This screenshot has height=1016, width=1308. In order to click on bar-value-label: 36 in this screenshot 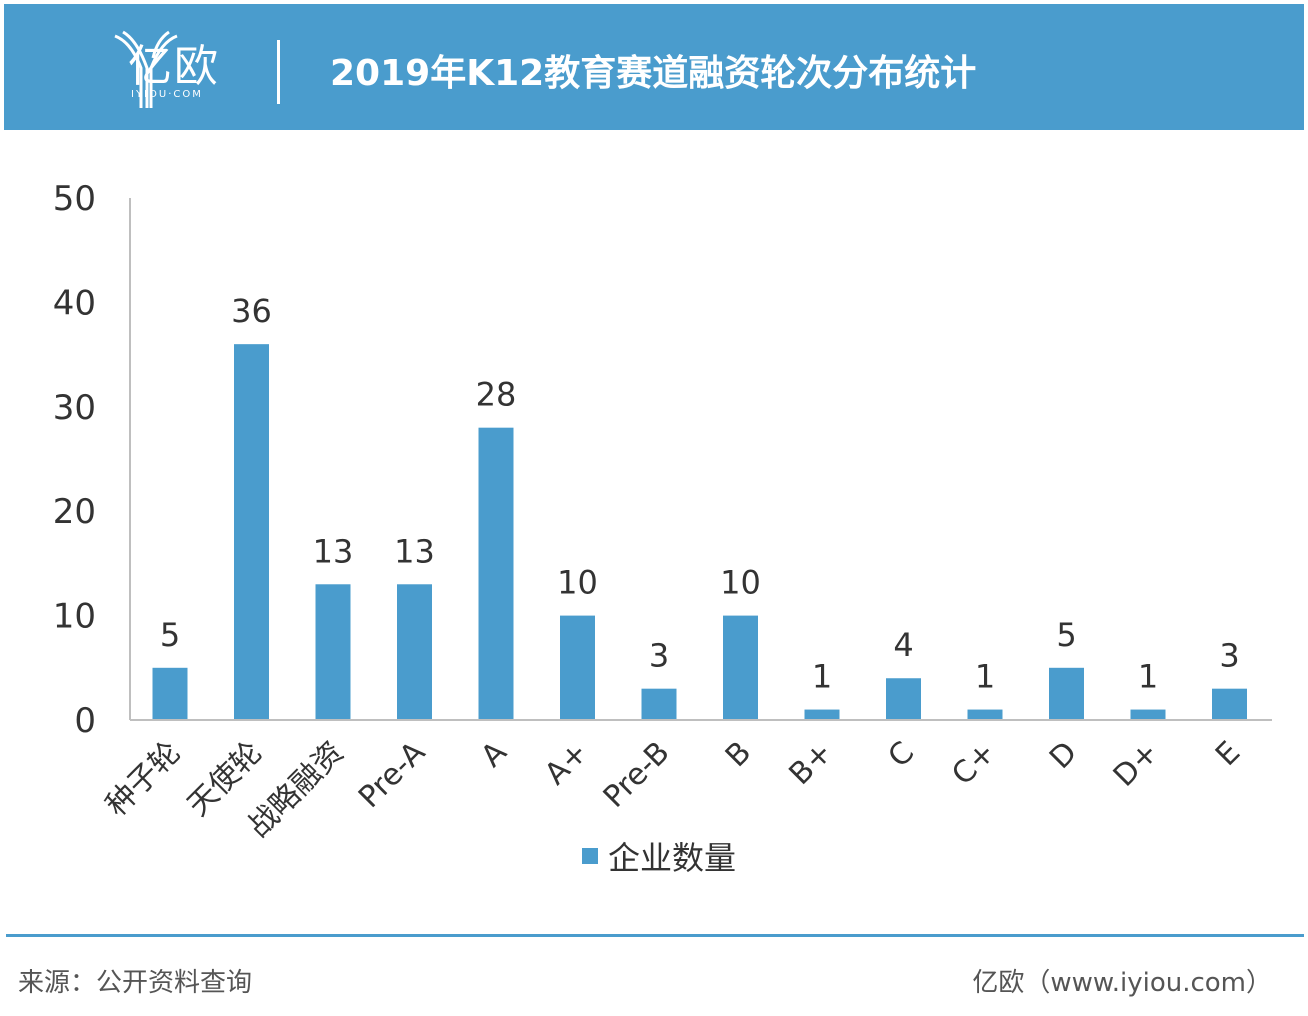, I will do `click(251, 311)`.